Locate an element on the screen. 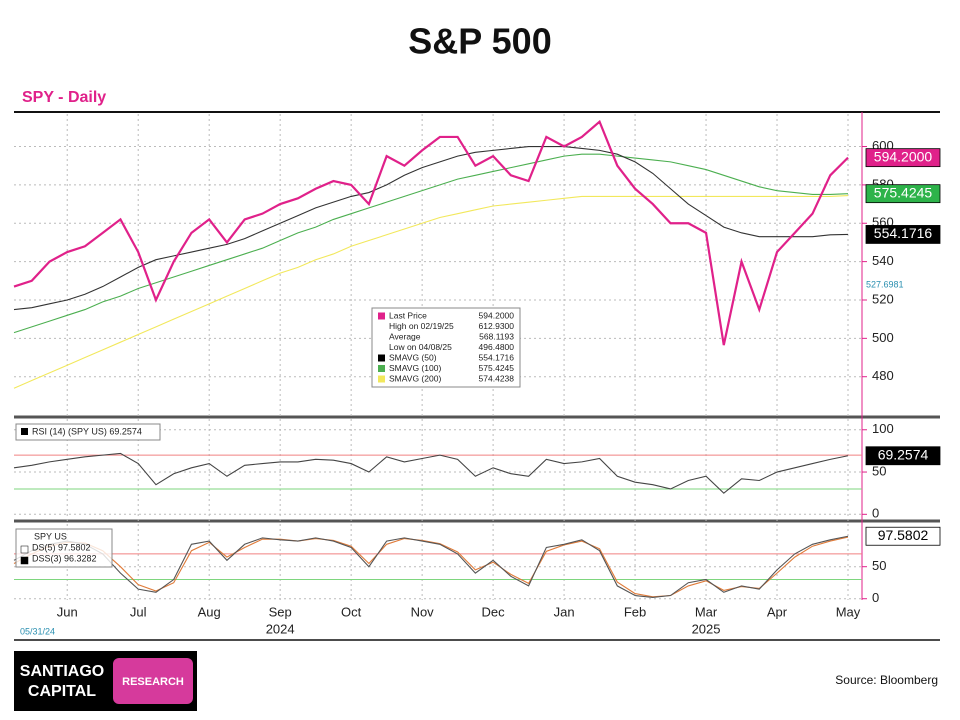 The height and width of the screenshot is (720, 960). panel-label: DS(5) 97.5802 is located at coordinates (61, 547).